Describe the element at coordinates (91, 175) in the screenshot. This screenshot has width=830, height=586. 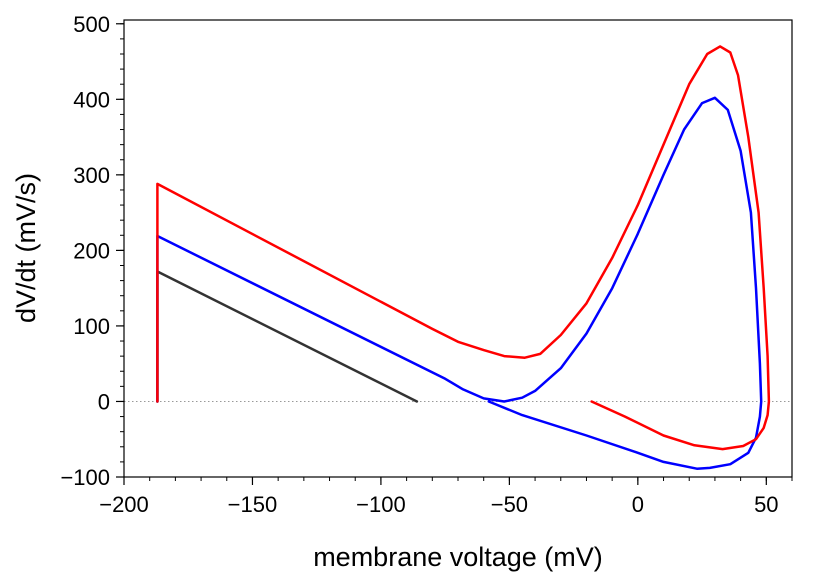
I see `y-tick-label: 300` at that location.